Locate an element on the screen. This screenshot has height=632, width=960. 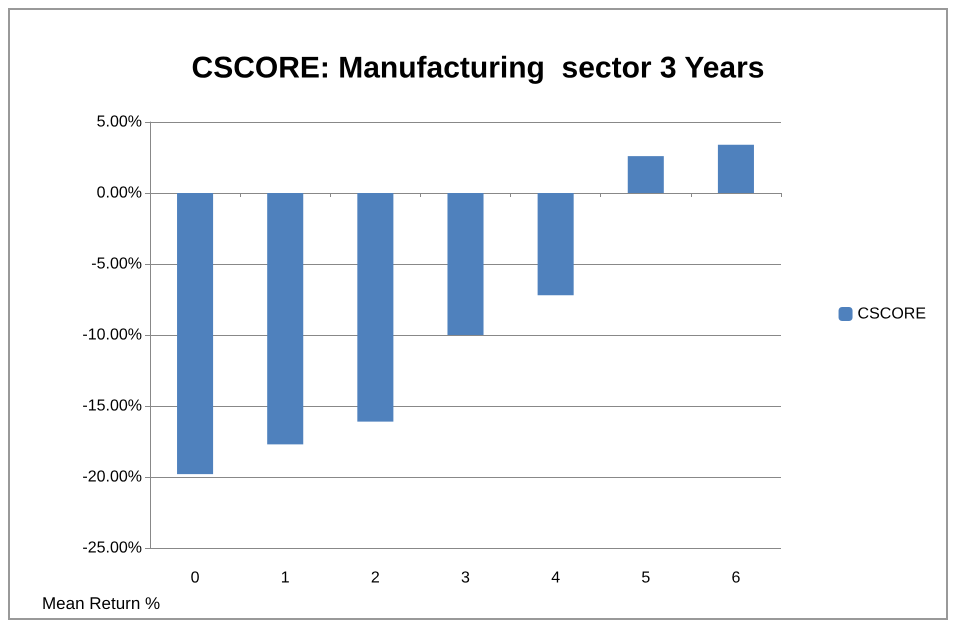
x-tick-label: 6 is located at coordinates (735, 578).